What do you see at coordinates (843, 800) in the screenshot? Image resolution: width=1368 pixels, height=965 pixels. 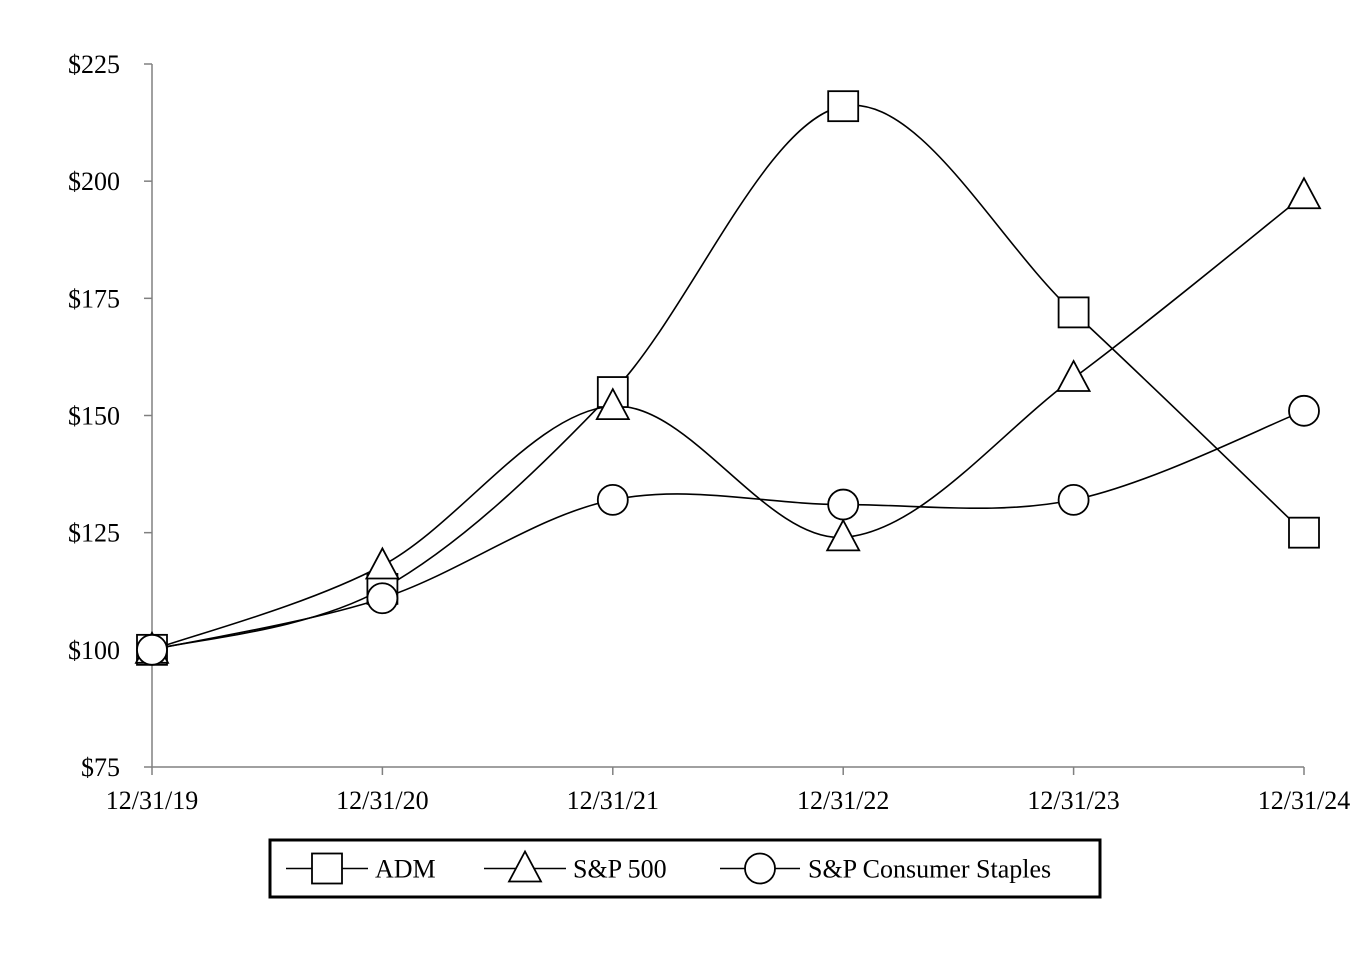 I see `x-tick-label: 12/31/22` at bounding box center [843, 800].